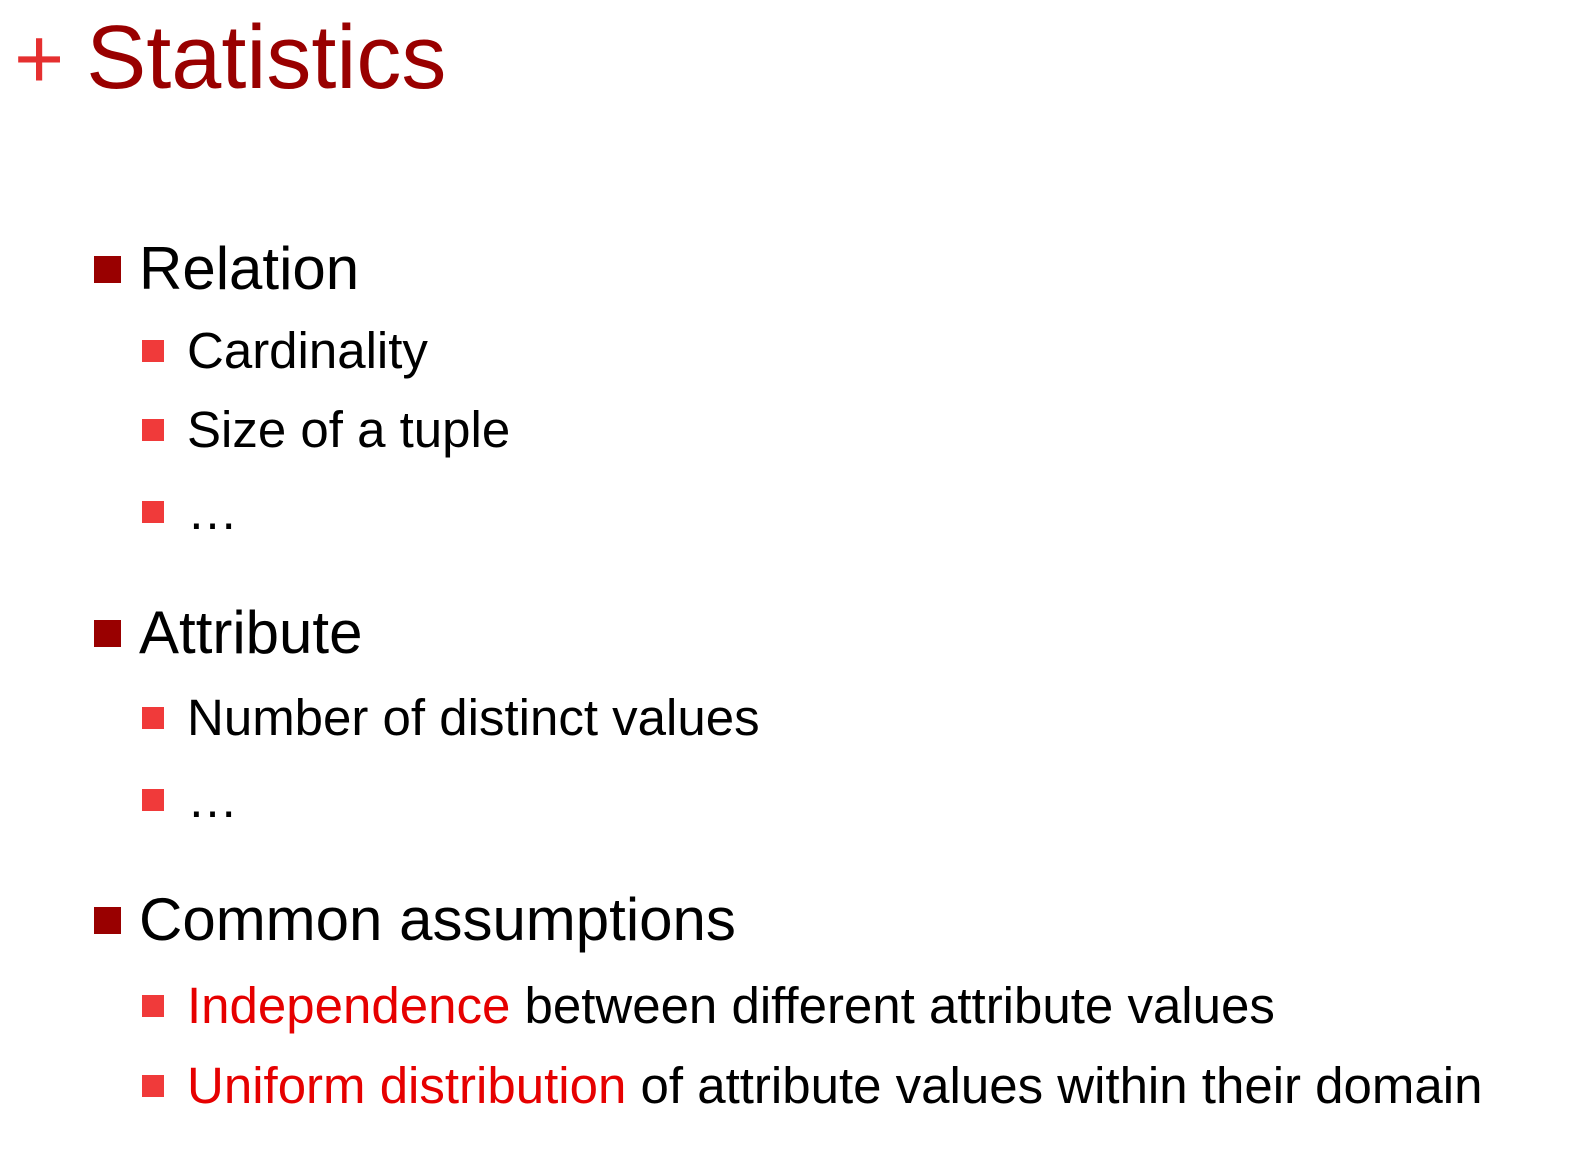 Image resolution: width=1583 pixels, height=1159 pixels. What do you see at coordinates (437, 919) in the screenshot?
I see `bullet-heading-common-assumptions: Common assumptions` at bounding box center [437, 919].